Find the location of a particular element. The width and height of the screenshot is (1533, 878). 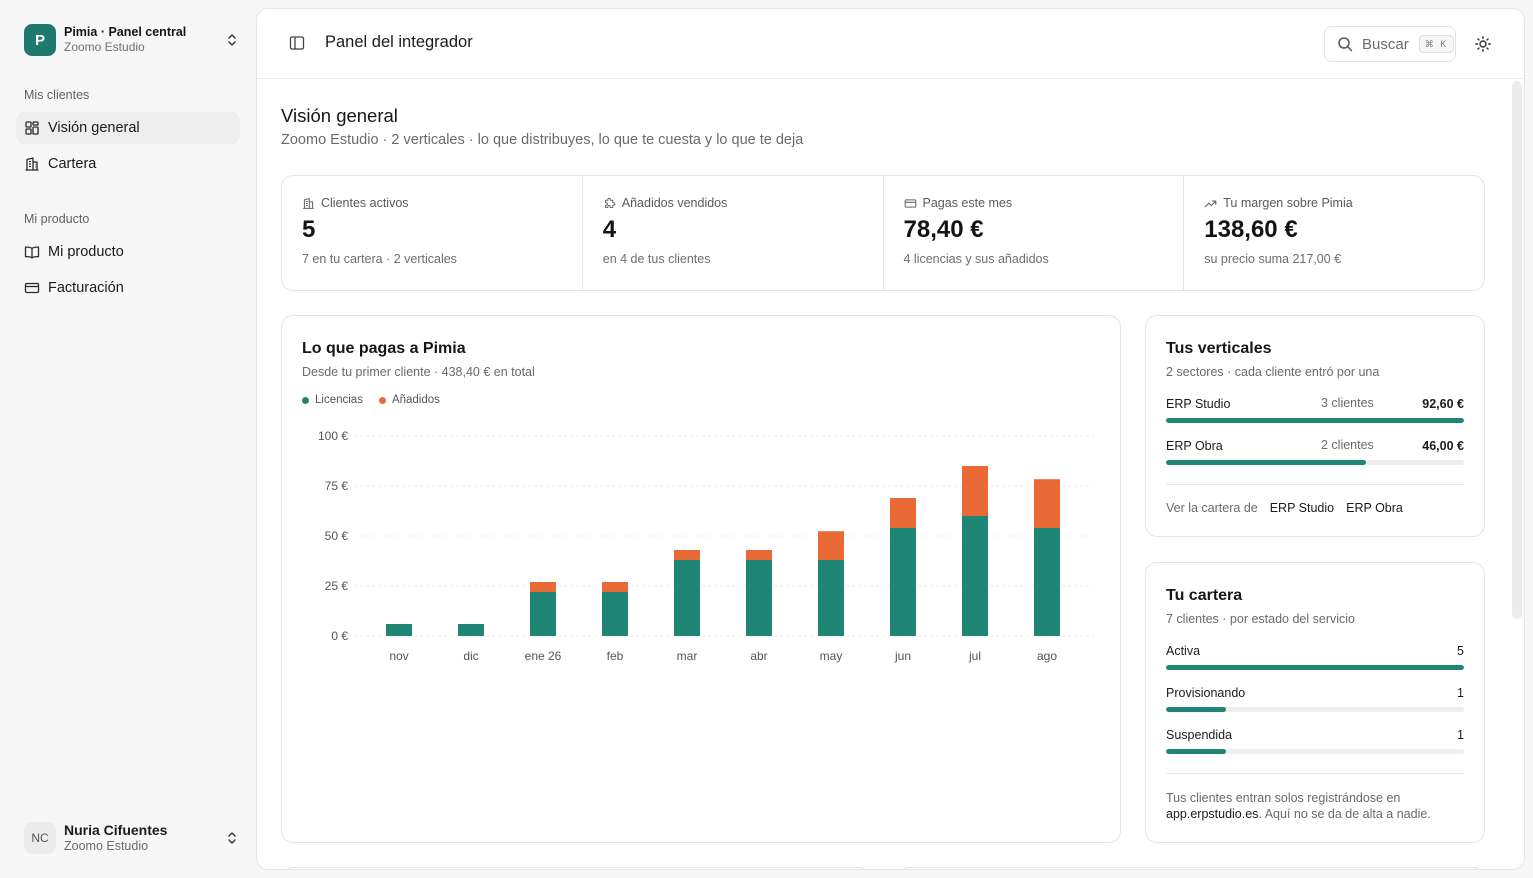

note-text-end: . Aquí no se da de alta a nadie. is located at coordinates (1344, 814).